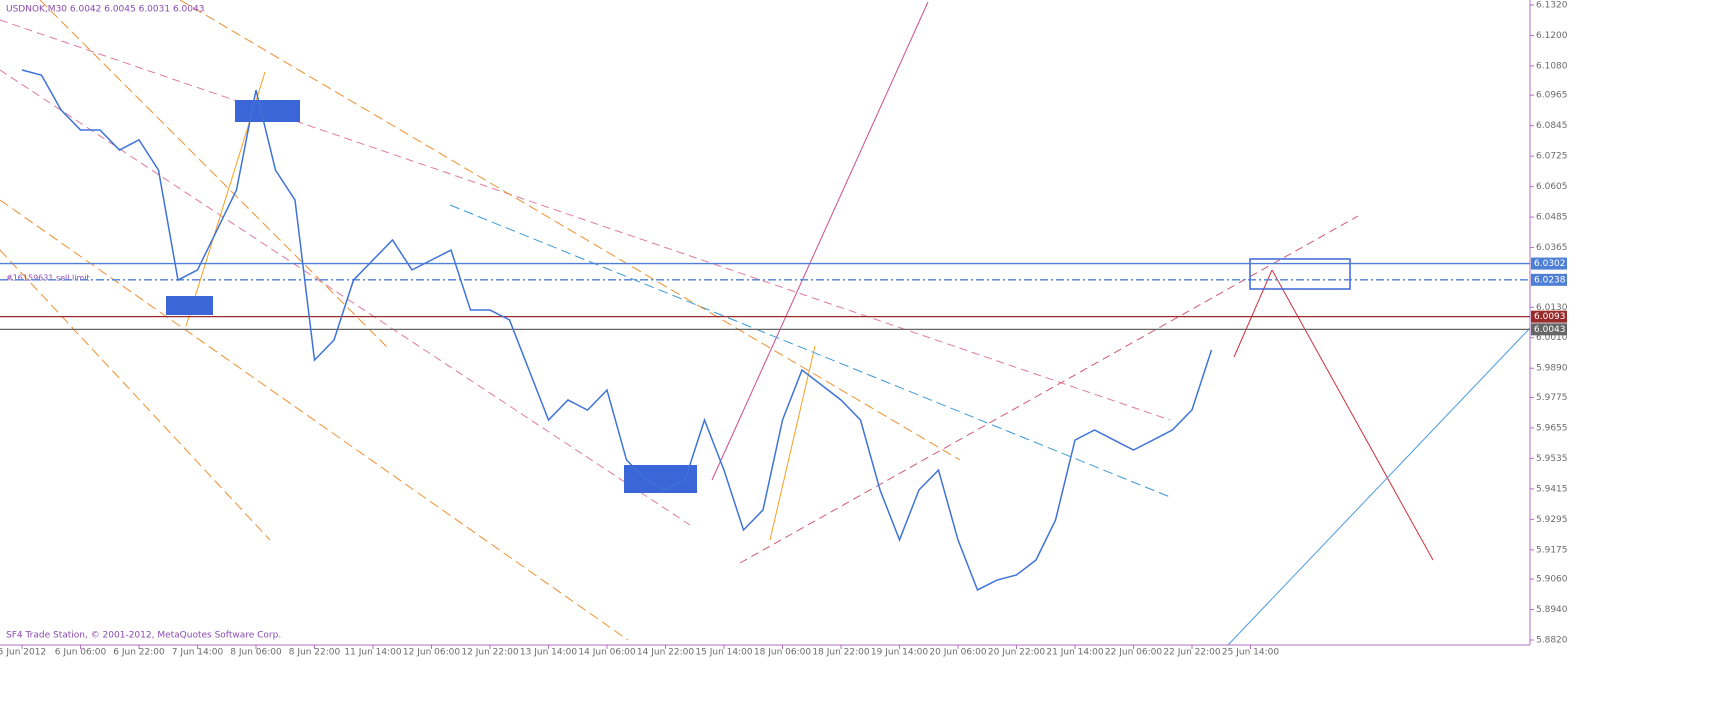 The height and width of the screenshot is (726, 1727). Describe the element at coordinates (1552, 308) in the screenshot. I see `y-tick-label: 6.0130` at that location.